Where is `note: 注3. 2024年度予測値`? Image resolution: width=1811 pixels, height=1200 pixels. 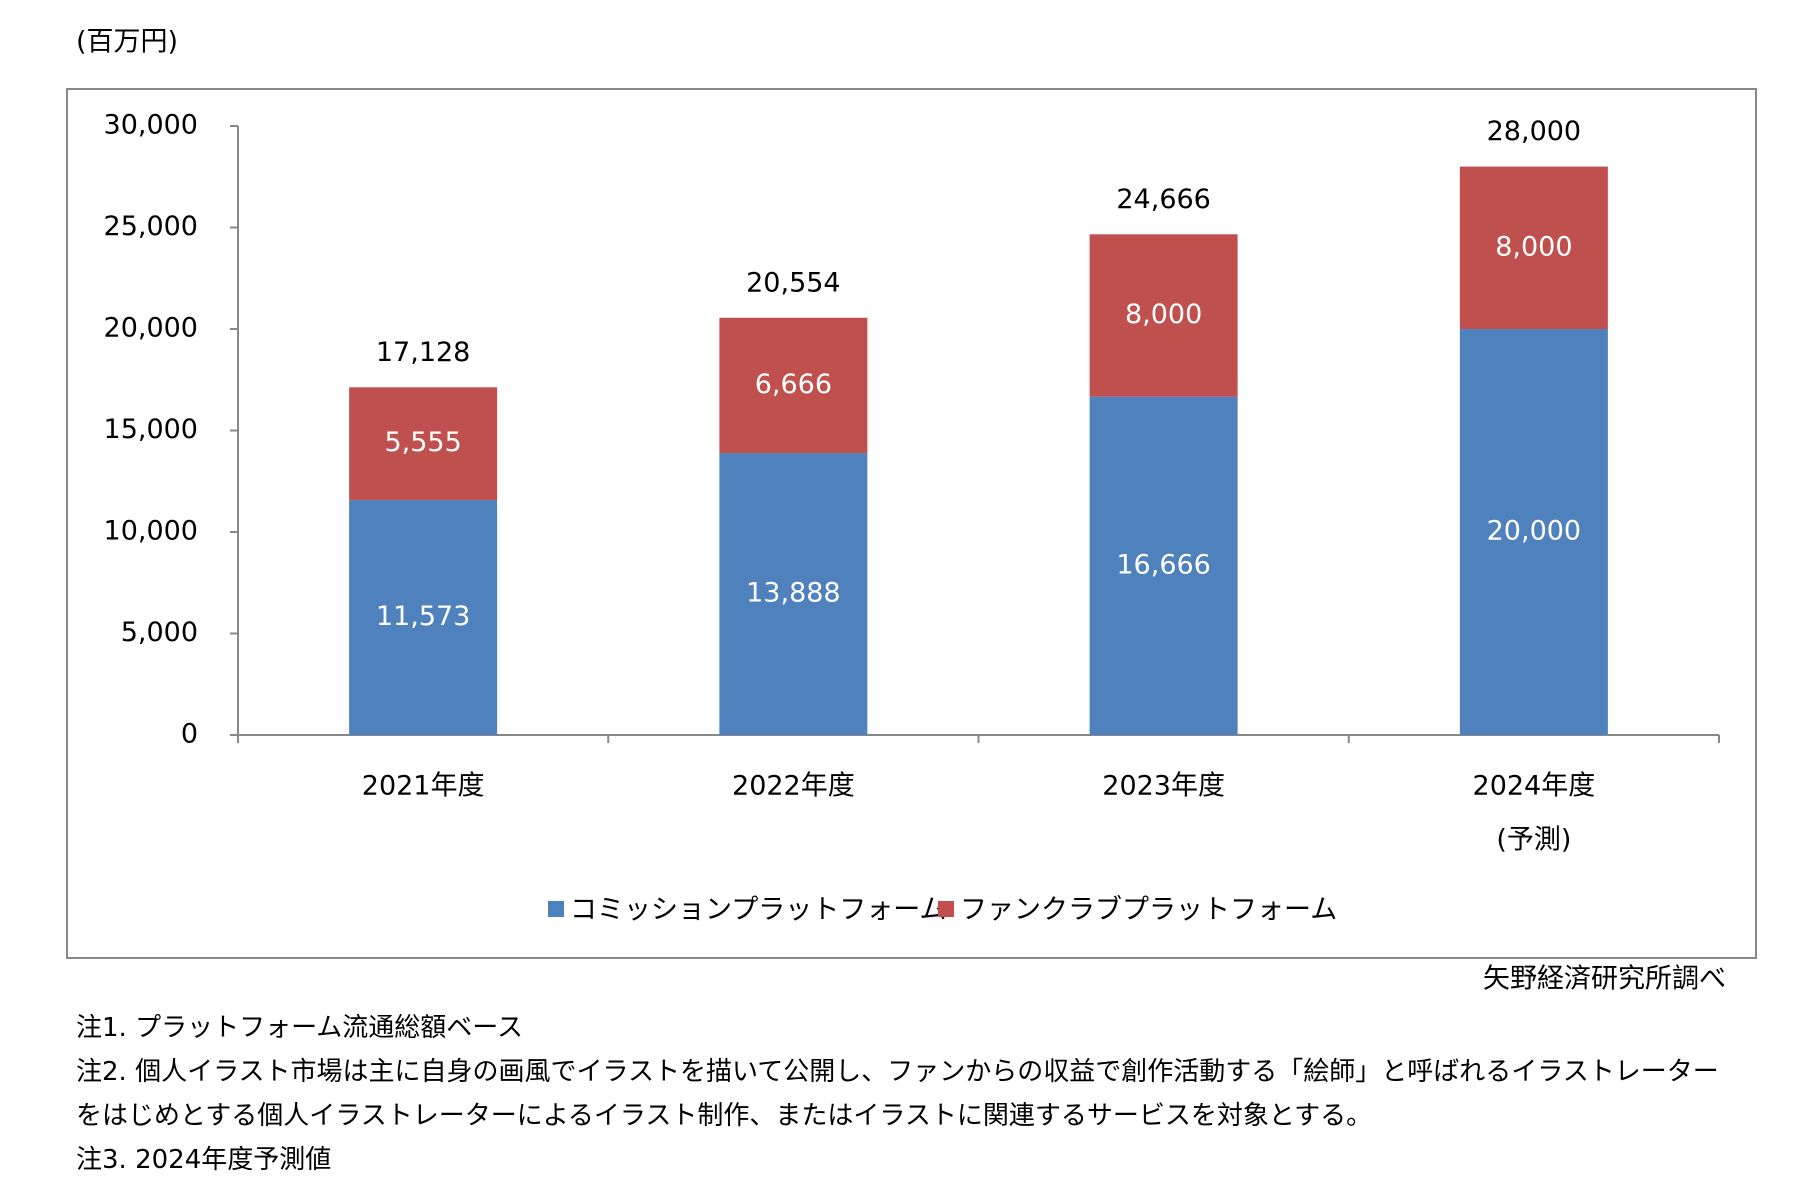 note: 注3. 2024年度予測値 is located at coordinates (204, 1160).